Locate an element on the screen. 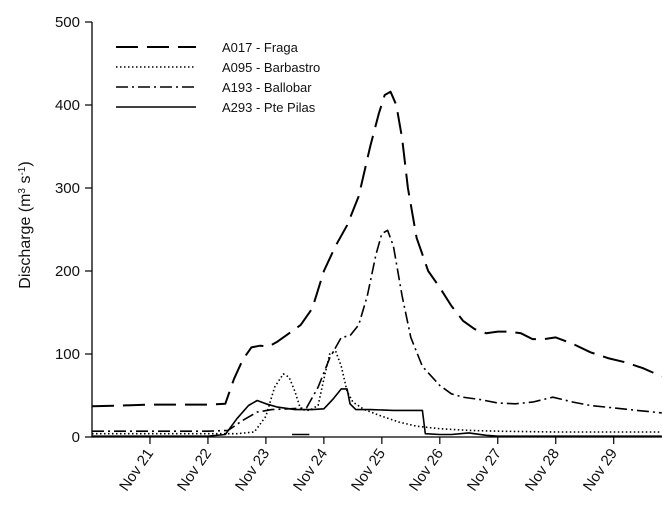  series-line-a293-pte-pilas is located at coordinates (377, 413).